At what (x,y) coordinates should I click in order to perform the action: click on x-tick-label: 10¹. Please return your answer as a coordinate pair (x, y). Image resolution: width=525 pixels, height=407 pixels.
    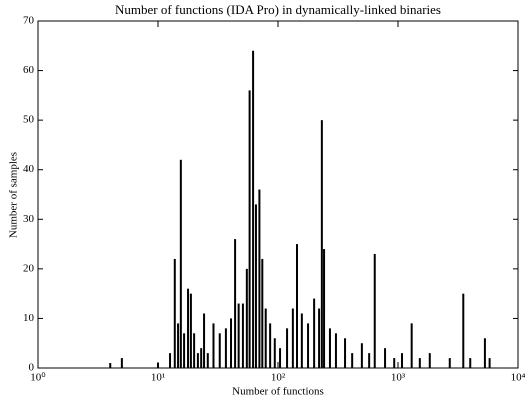
    Looking at the image, I should click on (158, 378).